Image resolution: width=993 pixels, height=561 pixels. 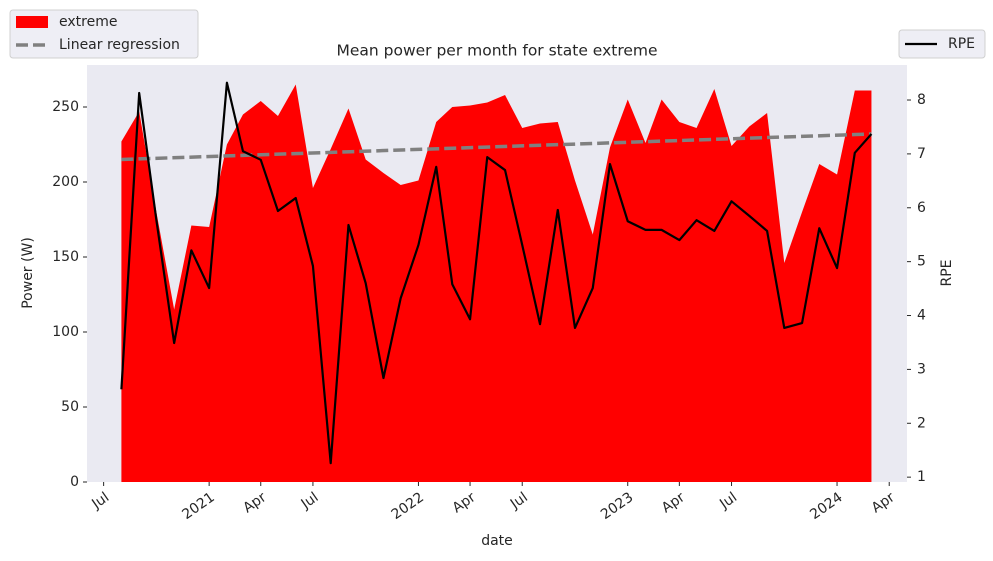 What do you see at coordinates (74, 482) in the screenshot?
I see `y-tick-label: 0` at bounding box center [74, 482].